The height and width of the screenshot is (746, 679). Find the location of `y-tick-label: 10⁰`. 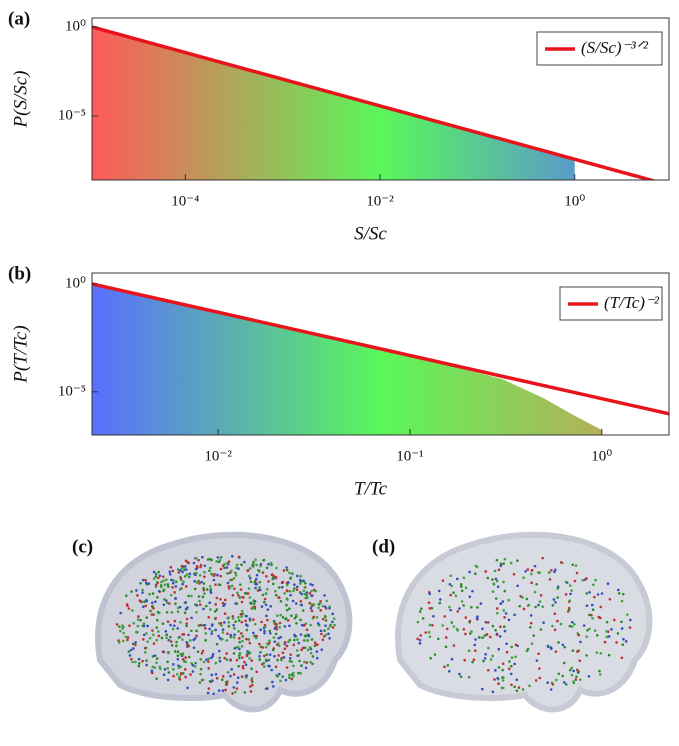

y-tick-label: 10⁰ is located at coordinates (75, 283).